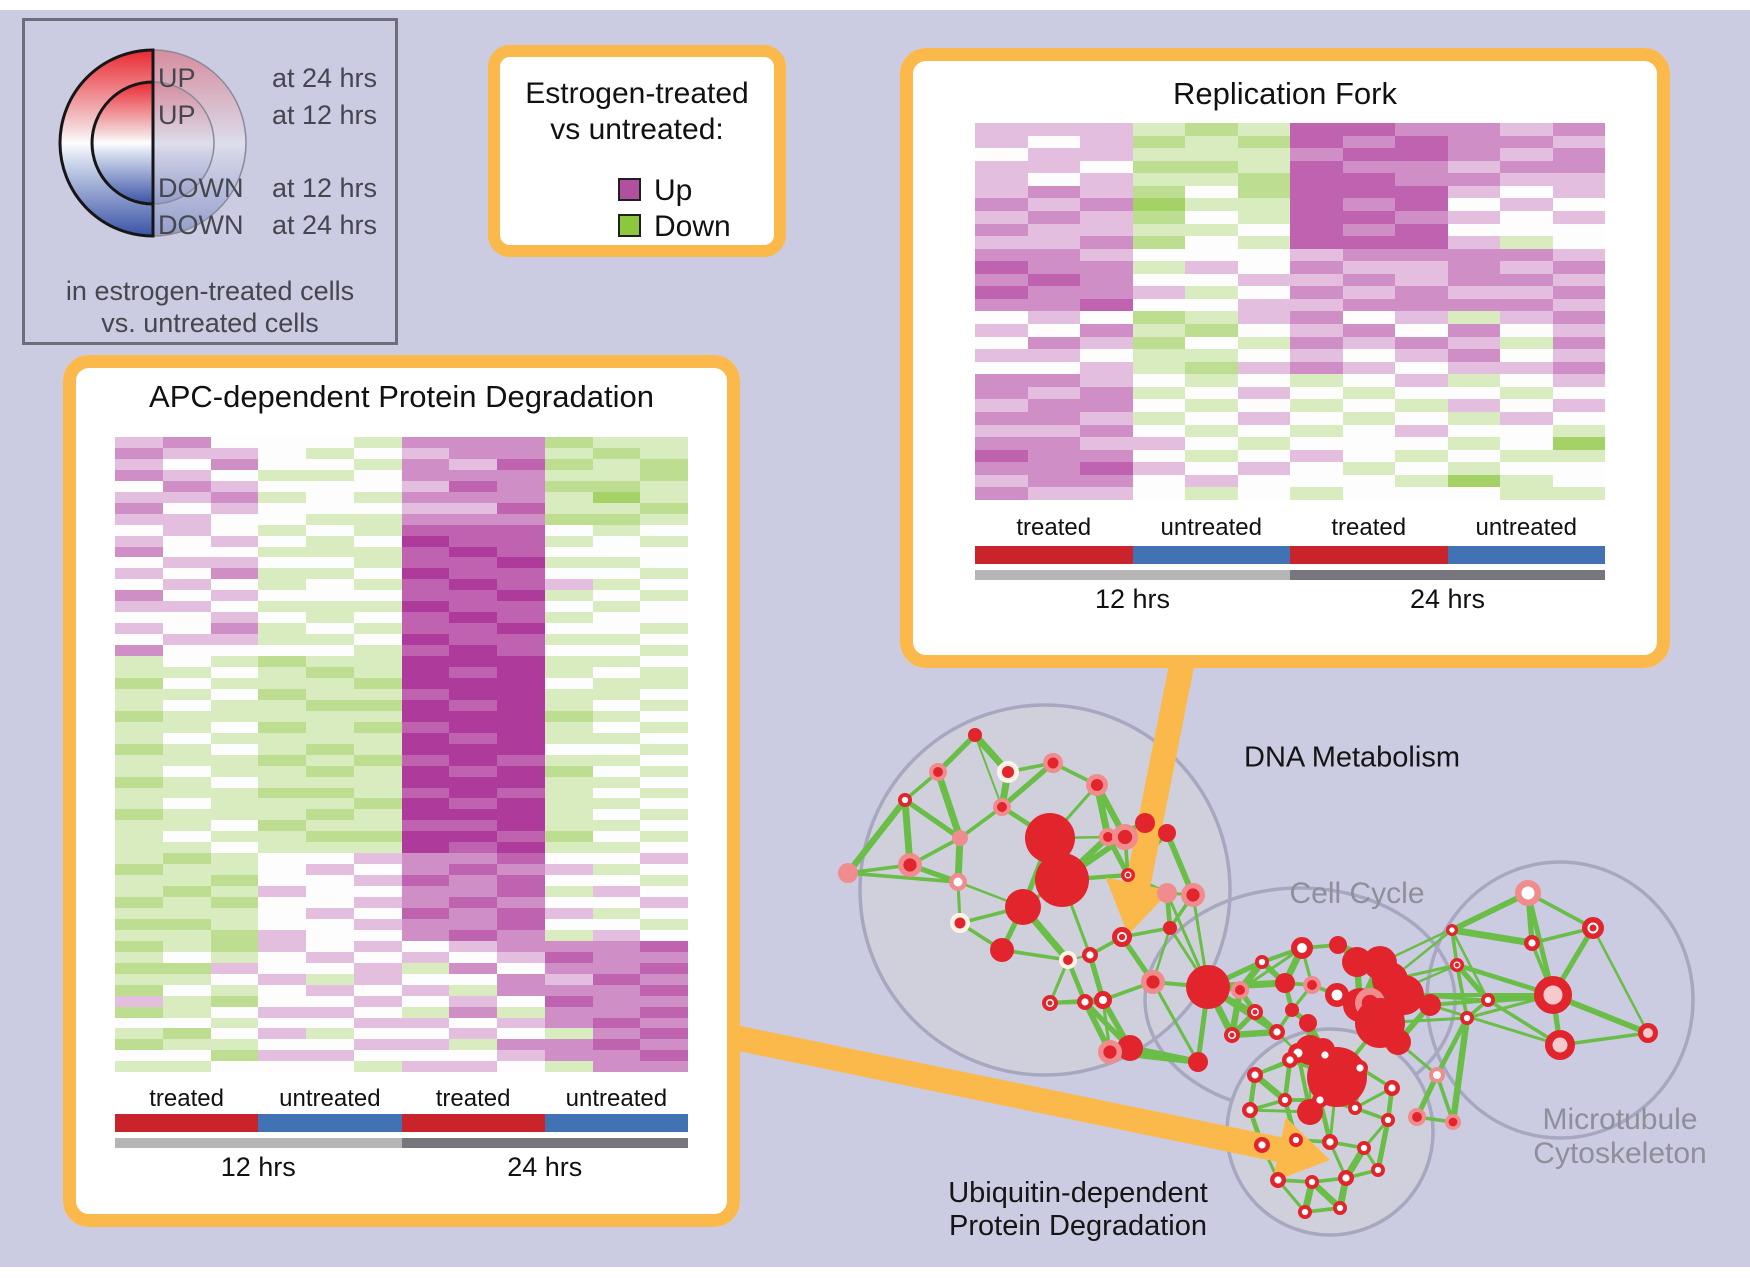  What do you see at coordinates (1078, 1226) in the screenshot?
I see `network-label-line: Protein Degradation` at bounding box center [1078, 1226].